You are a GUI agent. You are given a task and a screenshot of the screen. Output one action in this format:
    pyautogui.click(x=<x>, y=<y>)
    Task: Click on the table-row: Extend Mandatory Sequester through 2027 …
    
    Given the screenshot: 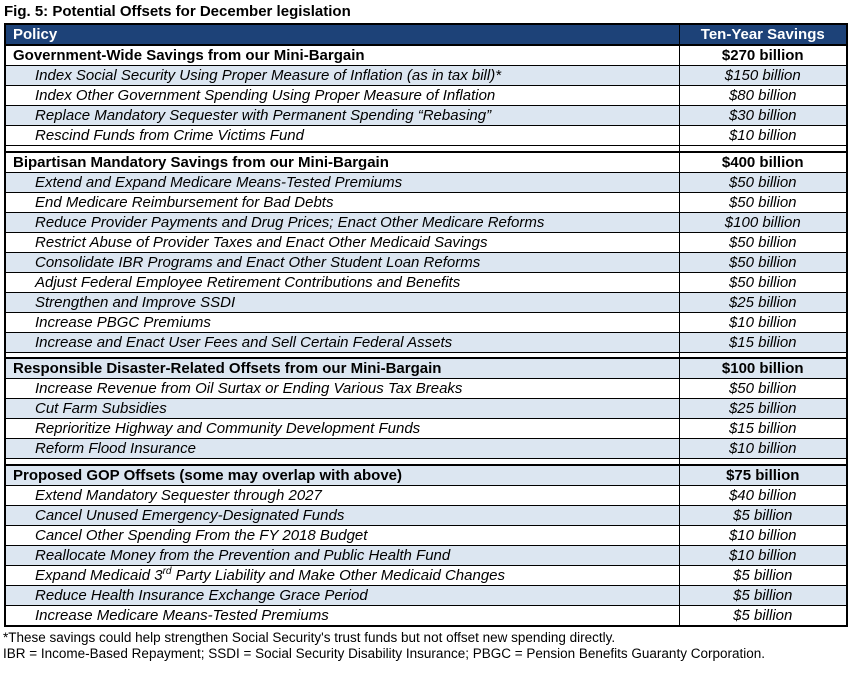 What is the action you would take?
    pyautogui.click(x=426, y=495)
    